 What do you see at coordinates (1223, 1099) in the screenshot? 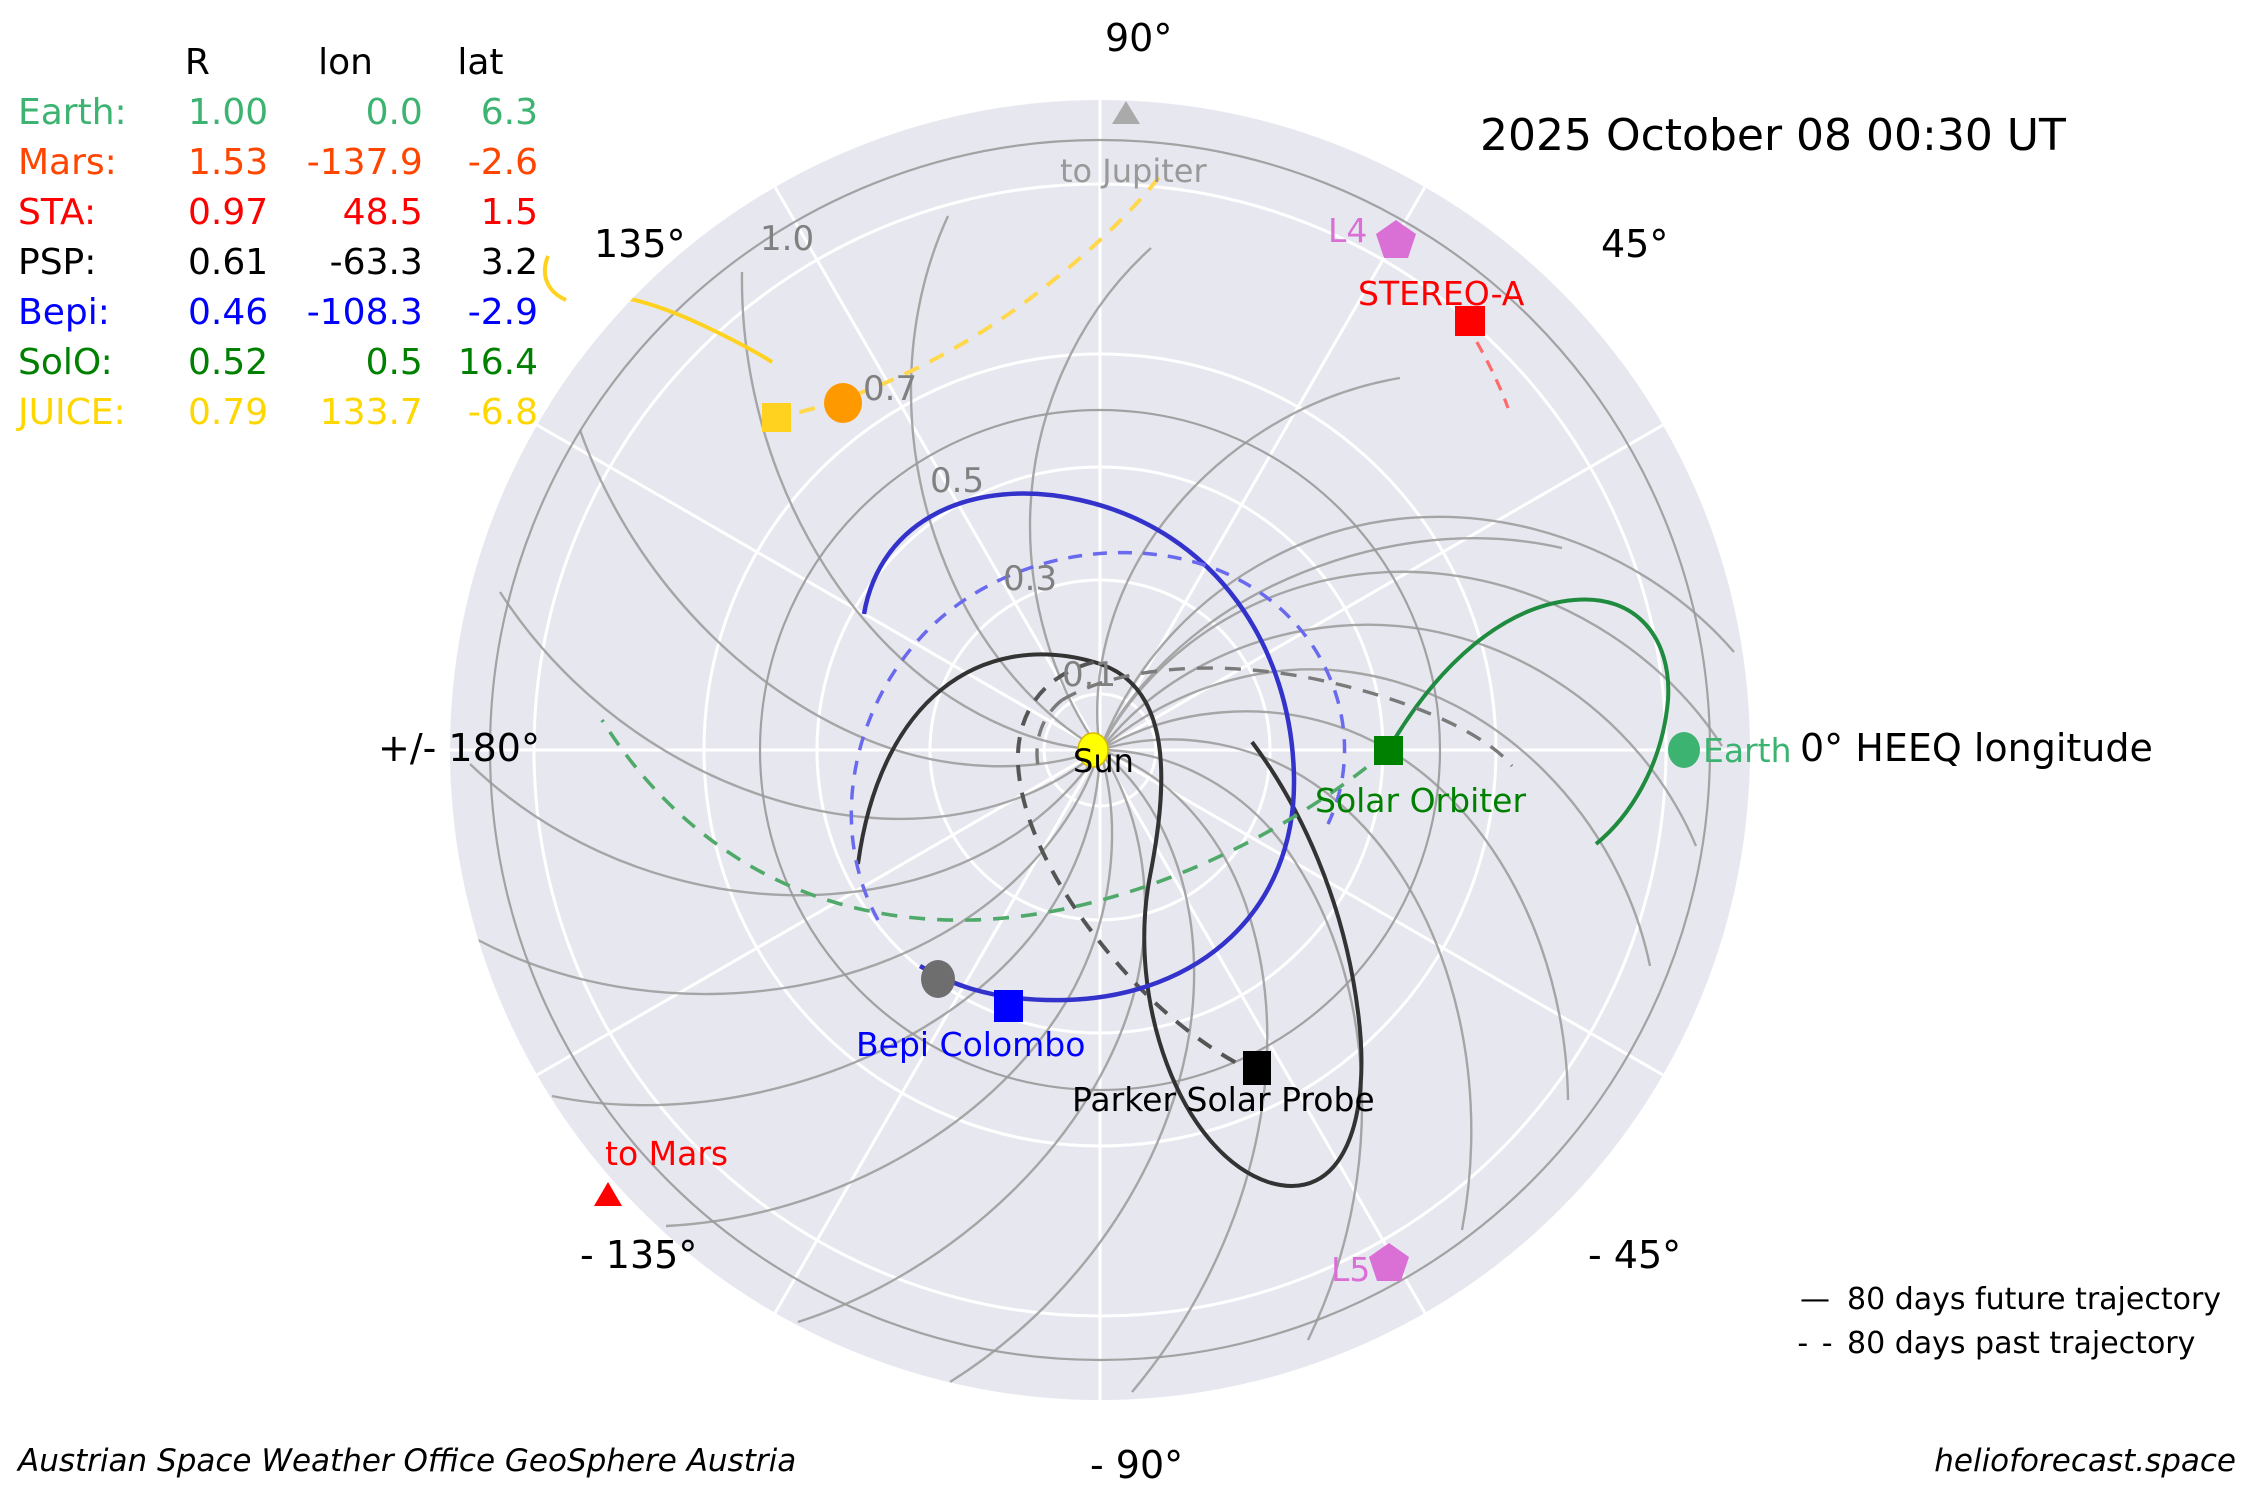
I see `psp-label: Parker Solar Probe` at bounding box center [1223, 1099].